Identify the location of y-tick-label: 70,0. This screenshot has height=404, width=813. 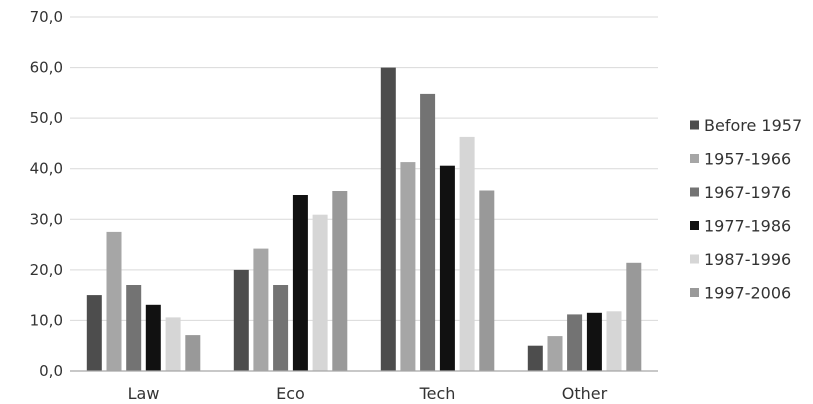
(46, 17).